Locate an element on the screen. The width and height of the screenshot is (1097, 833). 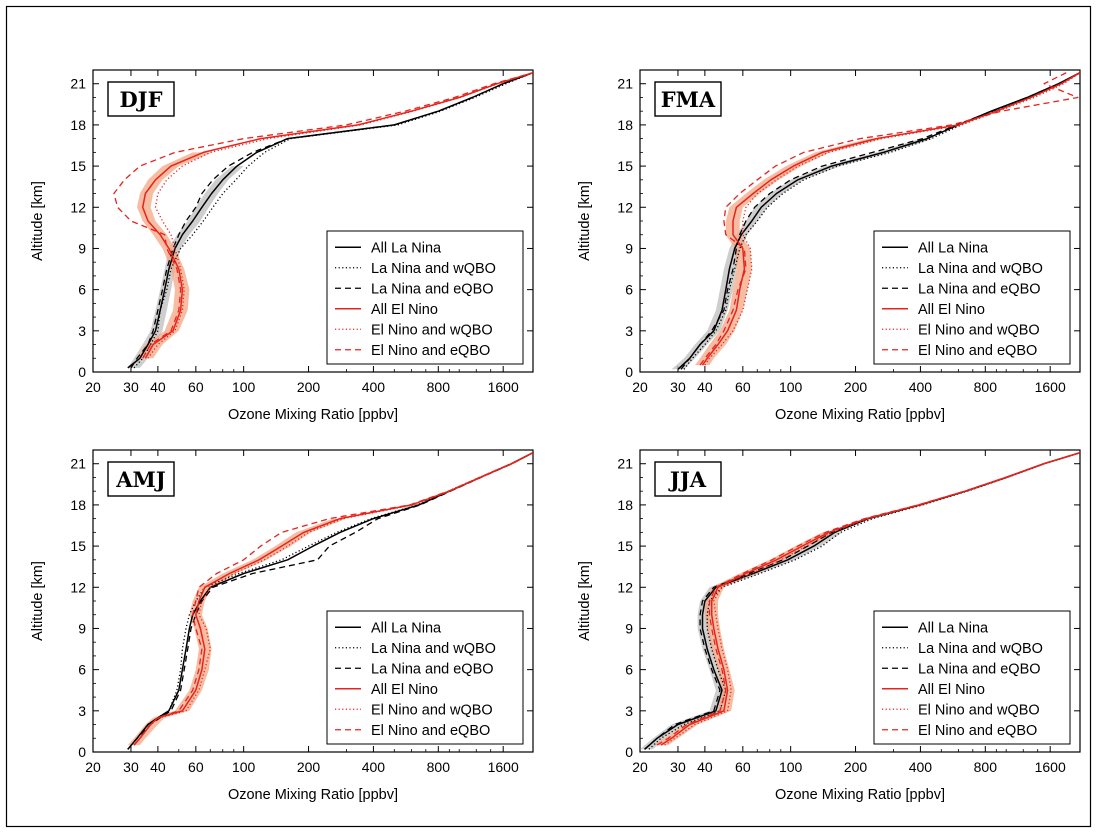
season-label: FMA is located at coordinates (688, 99).